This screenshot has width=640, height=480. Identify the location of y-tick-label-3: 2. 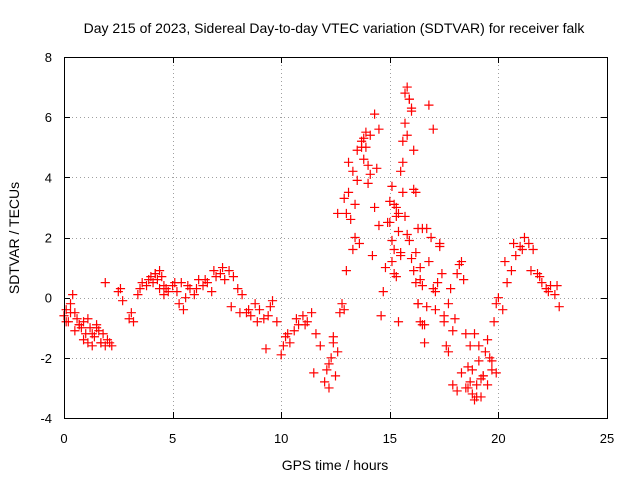
(48, 238).